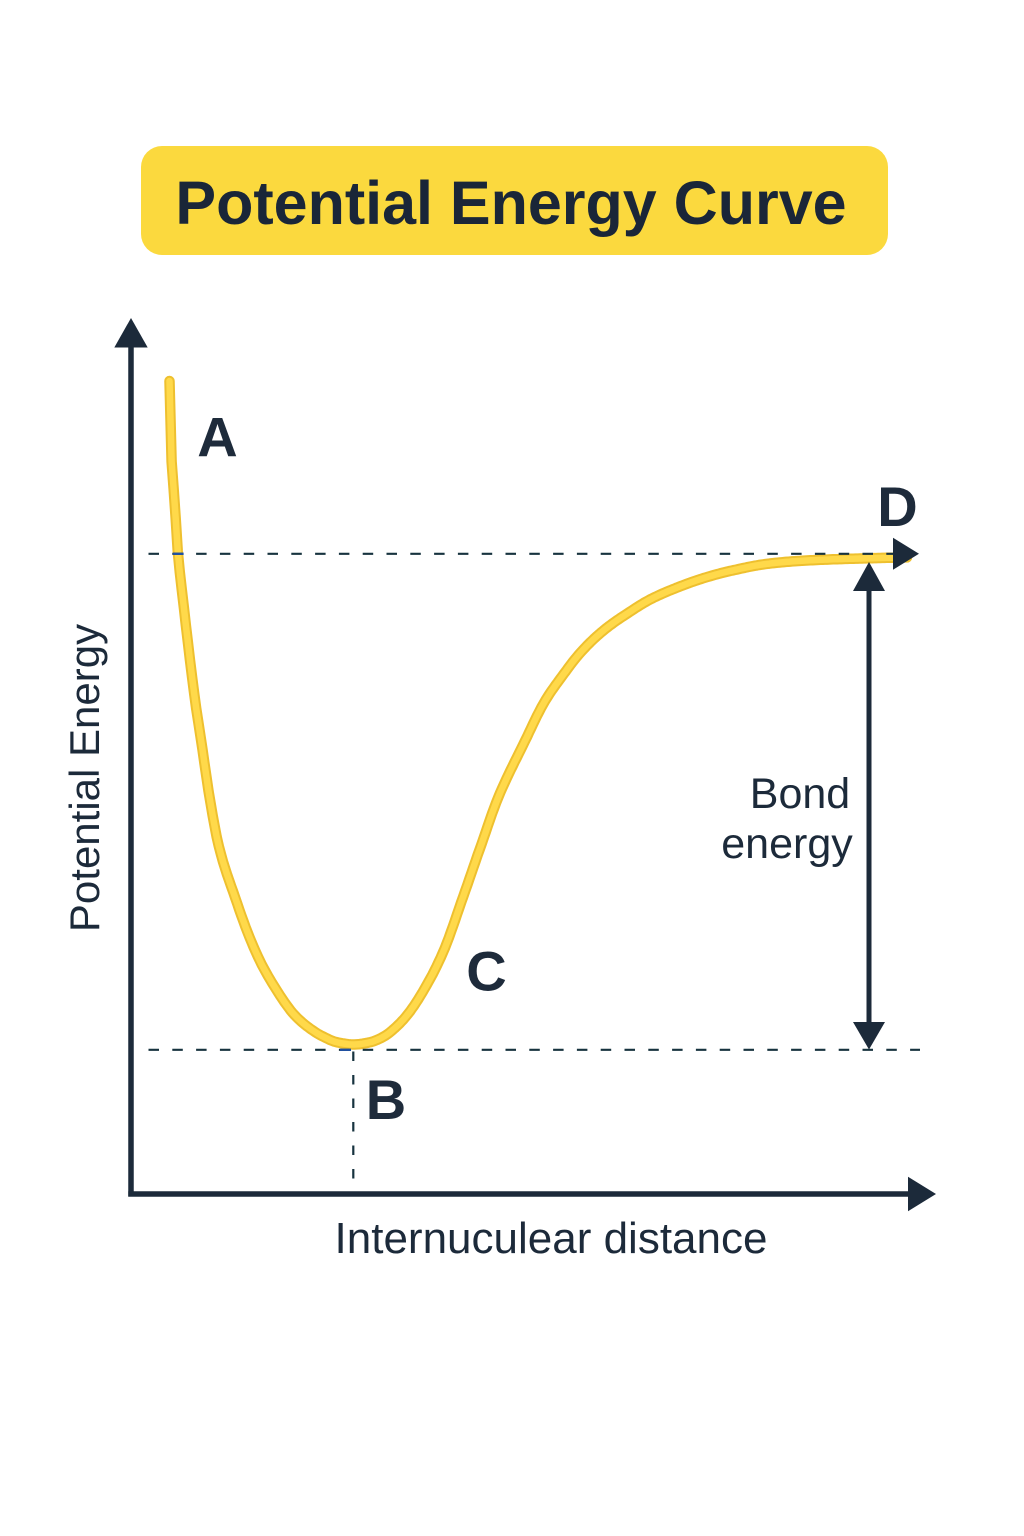  What do you see at coordinates (84, 778) in the screenshot?
I see `svg-text: Potential Energy` at bounding box center [84, 778].